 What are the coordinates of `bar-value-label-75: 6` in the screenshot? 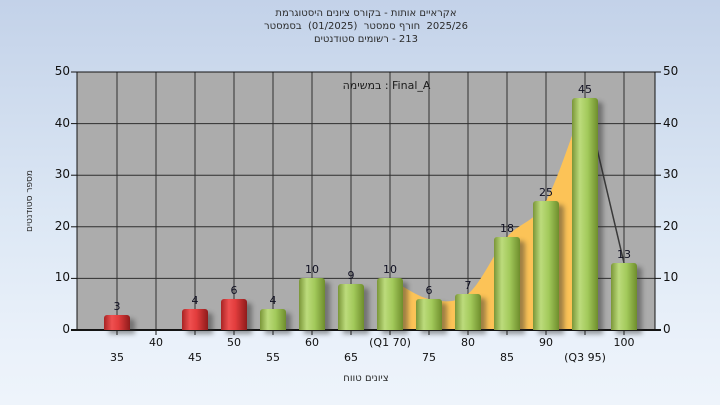 It's located at (429, 291).